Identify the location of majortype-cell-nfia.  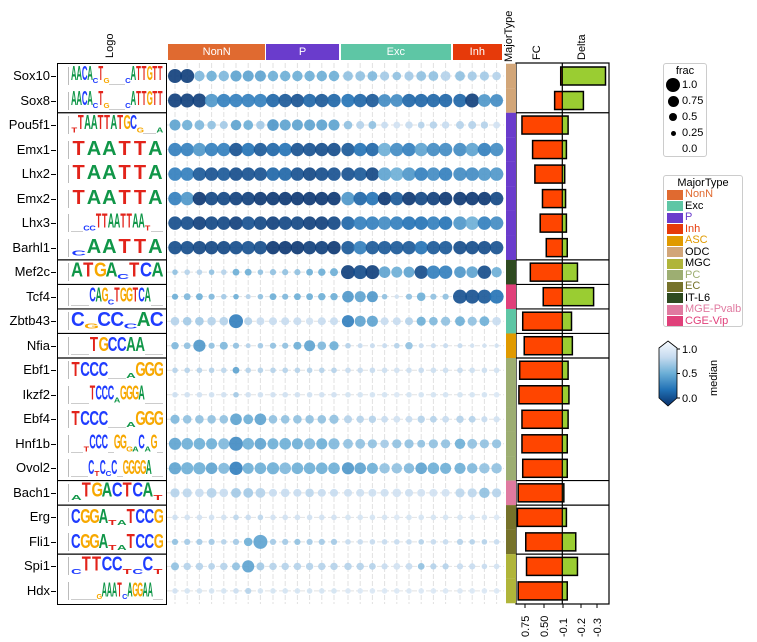
(511, 346).